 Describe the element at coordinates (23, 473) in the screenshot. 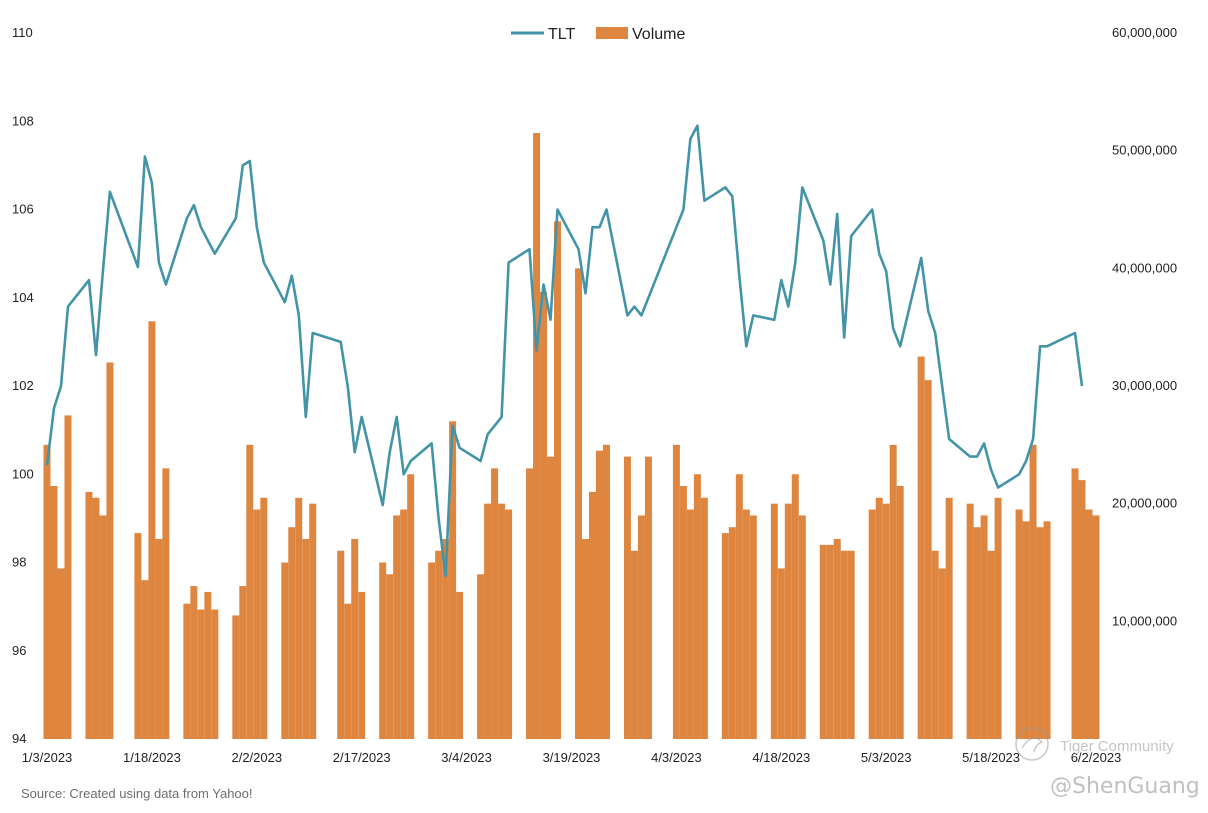

I see `left-axis-tick: 100` at that location.